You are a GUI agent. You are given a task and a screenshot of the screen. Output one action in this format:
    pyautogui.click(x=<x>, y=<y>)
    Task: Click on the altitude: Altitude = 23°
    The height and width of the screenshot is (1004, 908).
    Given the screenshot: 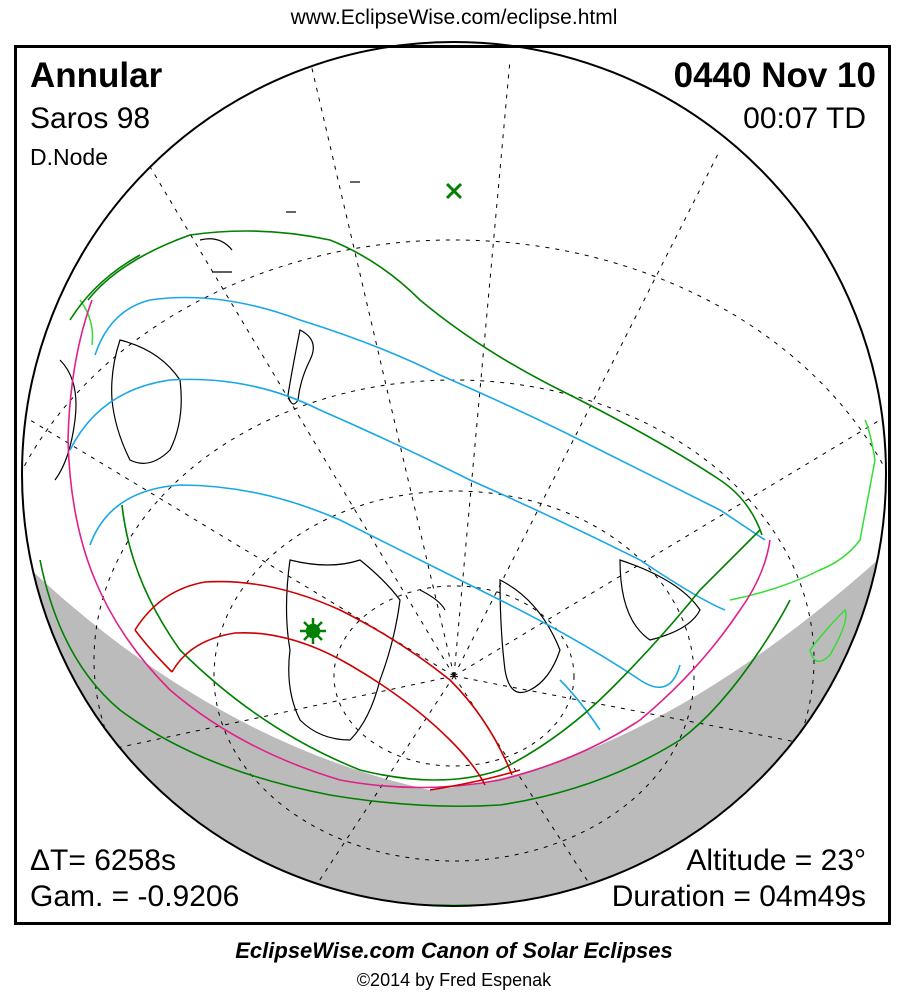 What is the action you would take?
    pyautogui.click(x=776, y=860)
    